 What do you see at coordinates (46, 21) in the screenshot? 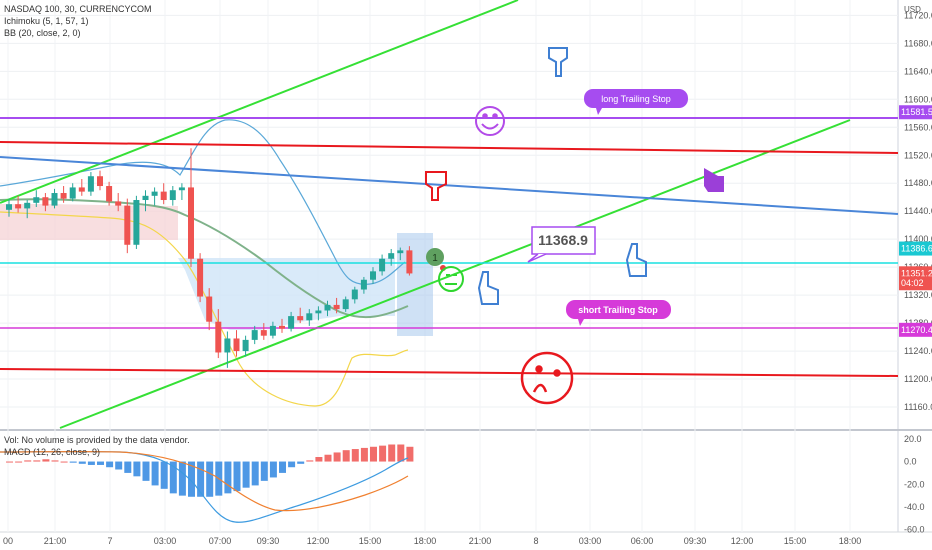
I see `ichimoku-legend: Ichimoku (5, 1, 57, 1)` at bounding box center [46, 21].